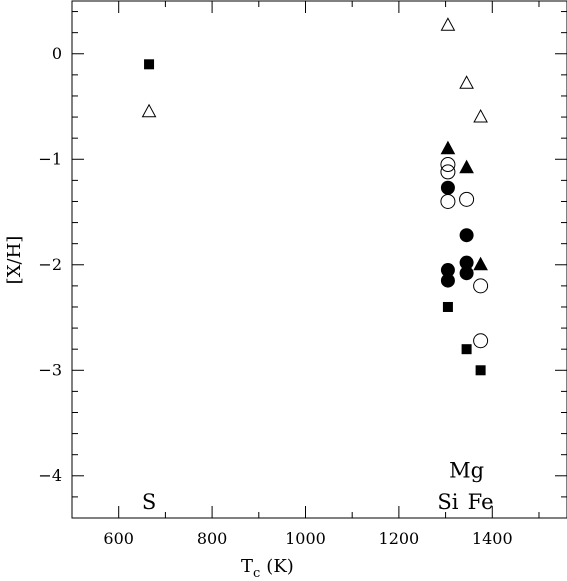 The width and height of the screenshot is (567, 581). What do you see at coordinates (57, 53) in the screenshot?
I see `y-tick-label: 0` at bounding box center [57, 53].